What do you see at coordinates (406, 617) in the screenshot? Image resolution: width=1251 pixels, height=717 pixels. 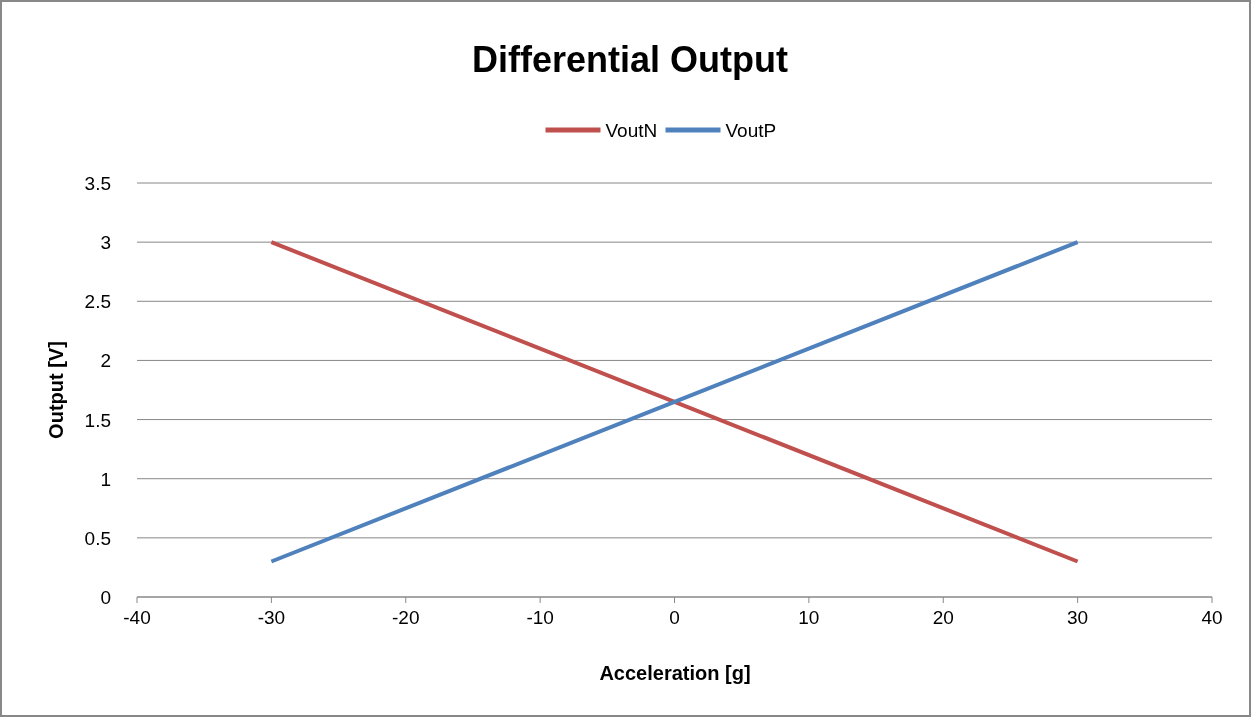 I see `x-tick-label: -20` at bounding box center [406, 617].